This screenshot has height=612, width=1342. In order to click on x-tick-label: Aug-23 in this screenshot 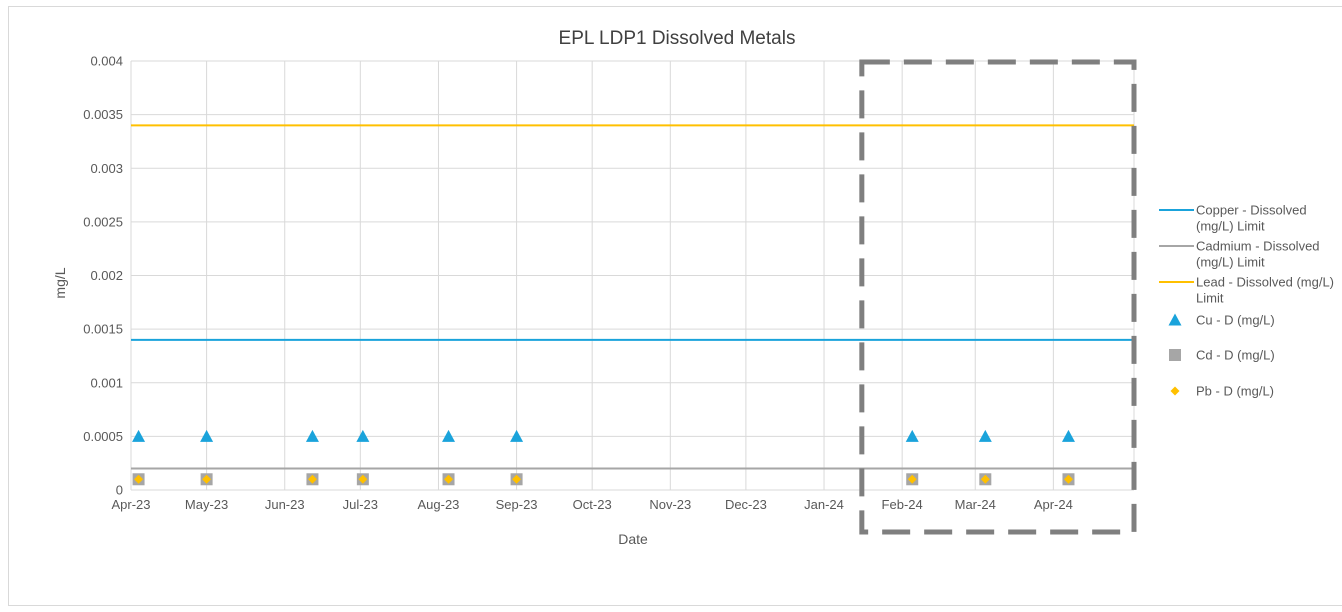, I will do `click(438, 504)`.